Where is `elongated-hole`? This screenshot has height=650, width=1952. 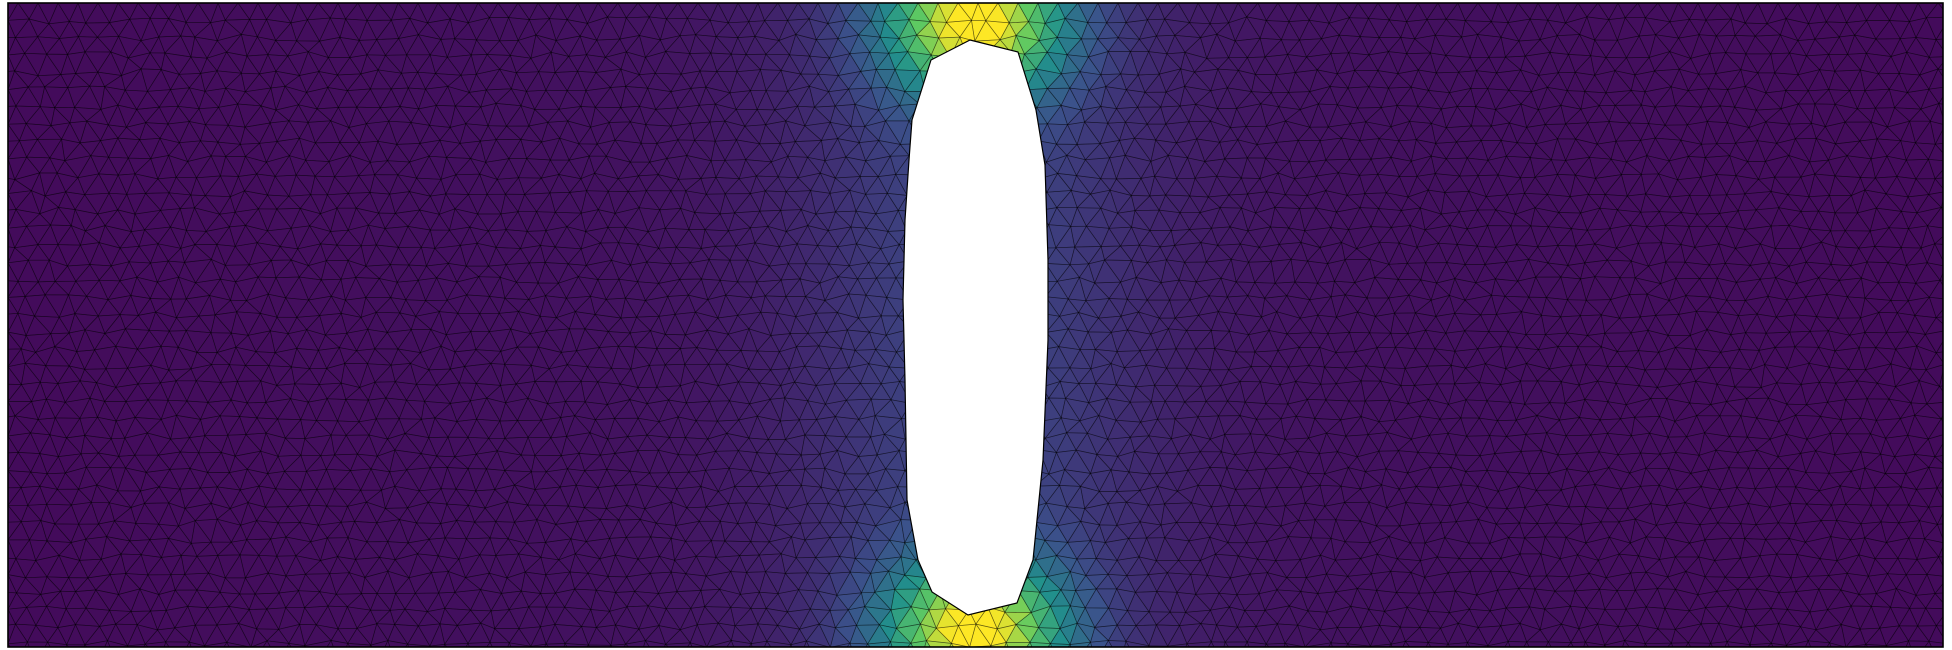
elongated-hole is located at coordinates (975, 327).